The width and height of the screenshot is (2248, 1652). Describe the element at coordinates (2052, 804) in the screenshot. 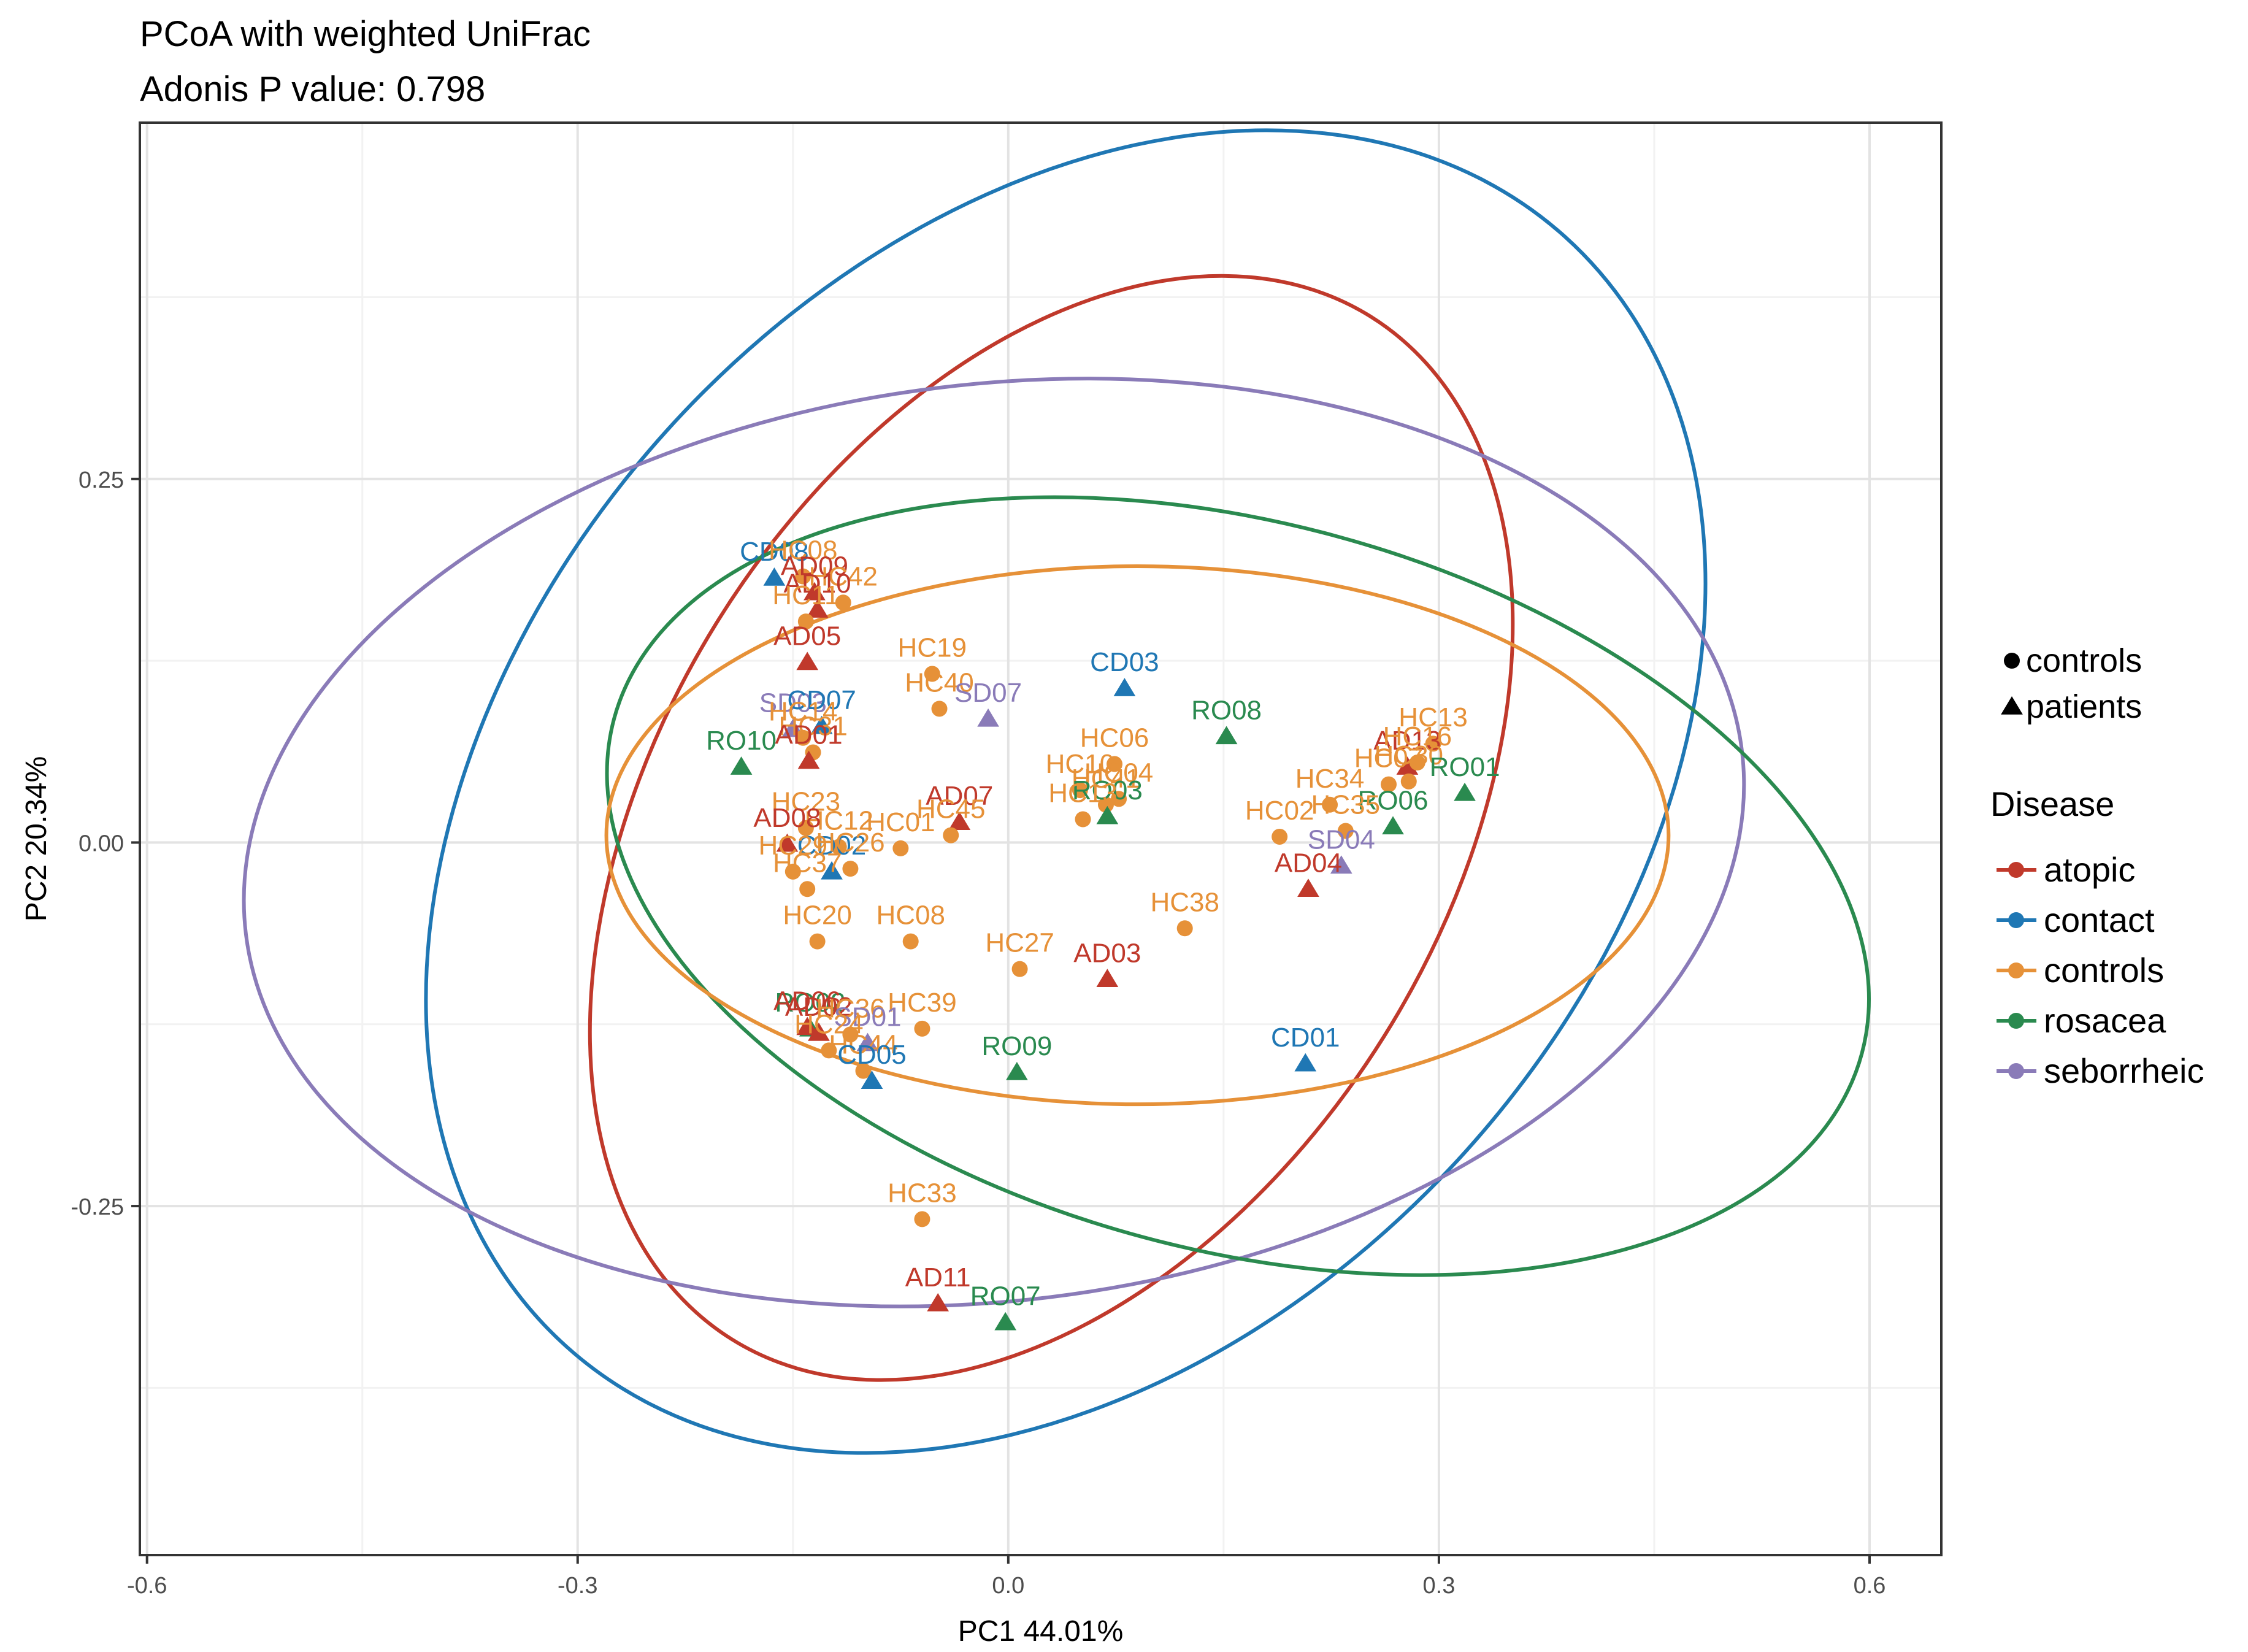

I see `legend-title: Disease` at that location.